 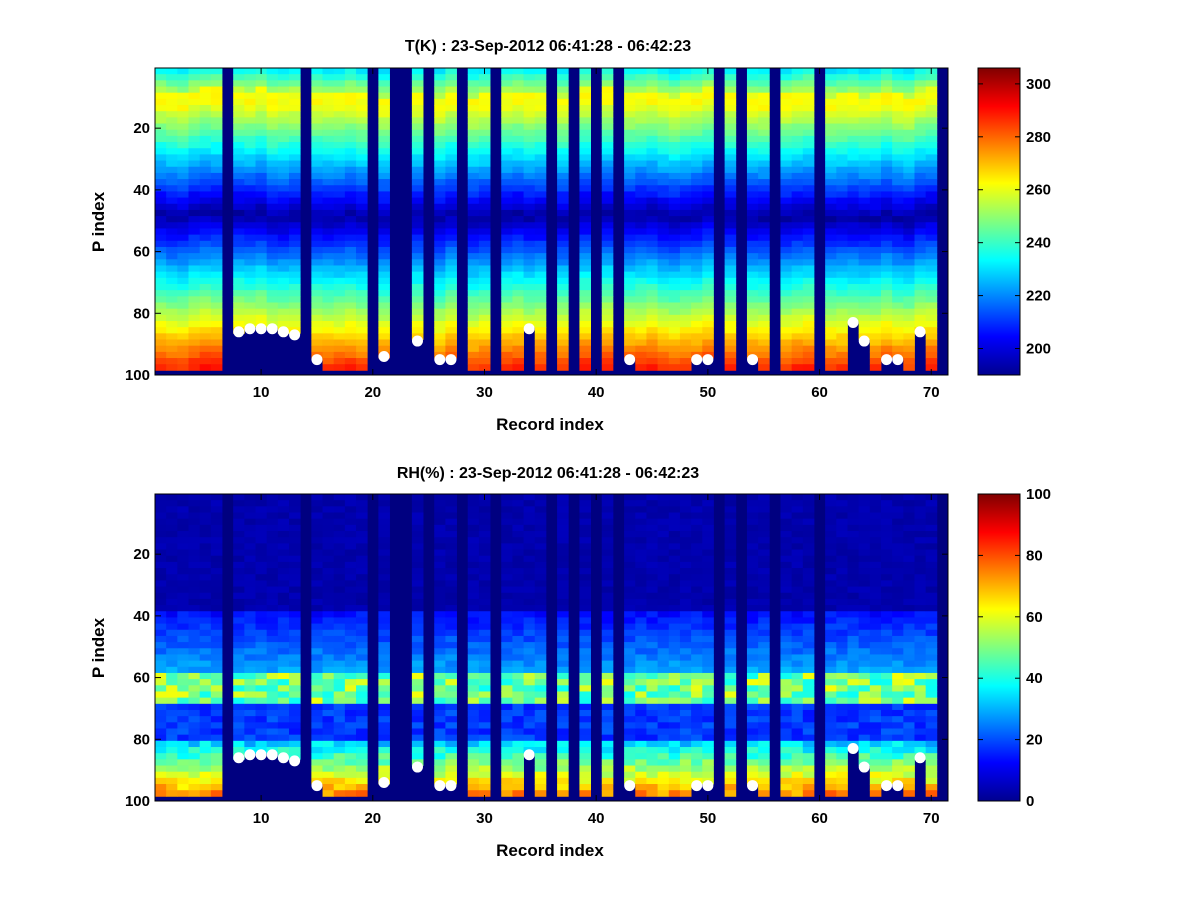 I want to click on record-column, so click(x=272, y=198).